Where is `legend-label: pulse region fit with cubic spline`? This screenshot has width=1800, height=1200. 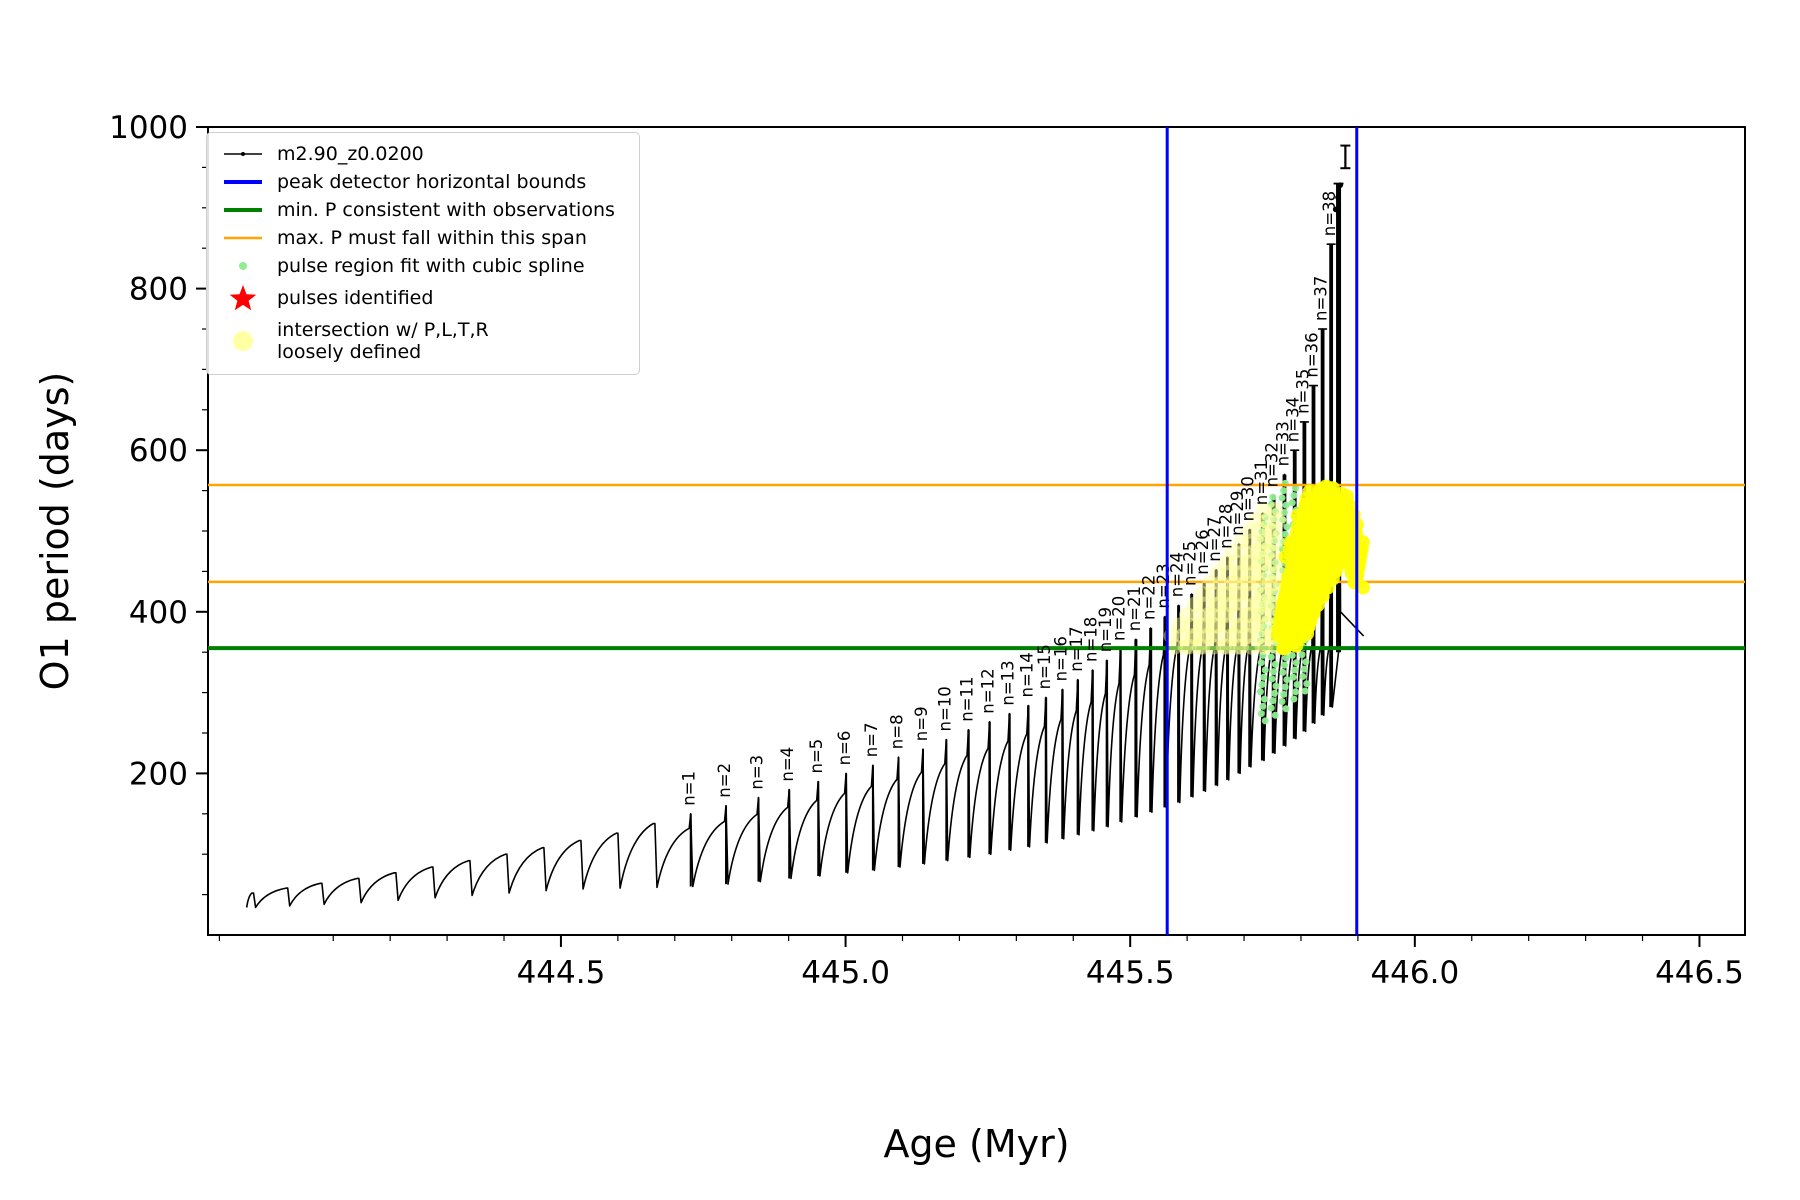 legend-label: pulse region fit with cubic spline is located at coordinates (431, 266).